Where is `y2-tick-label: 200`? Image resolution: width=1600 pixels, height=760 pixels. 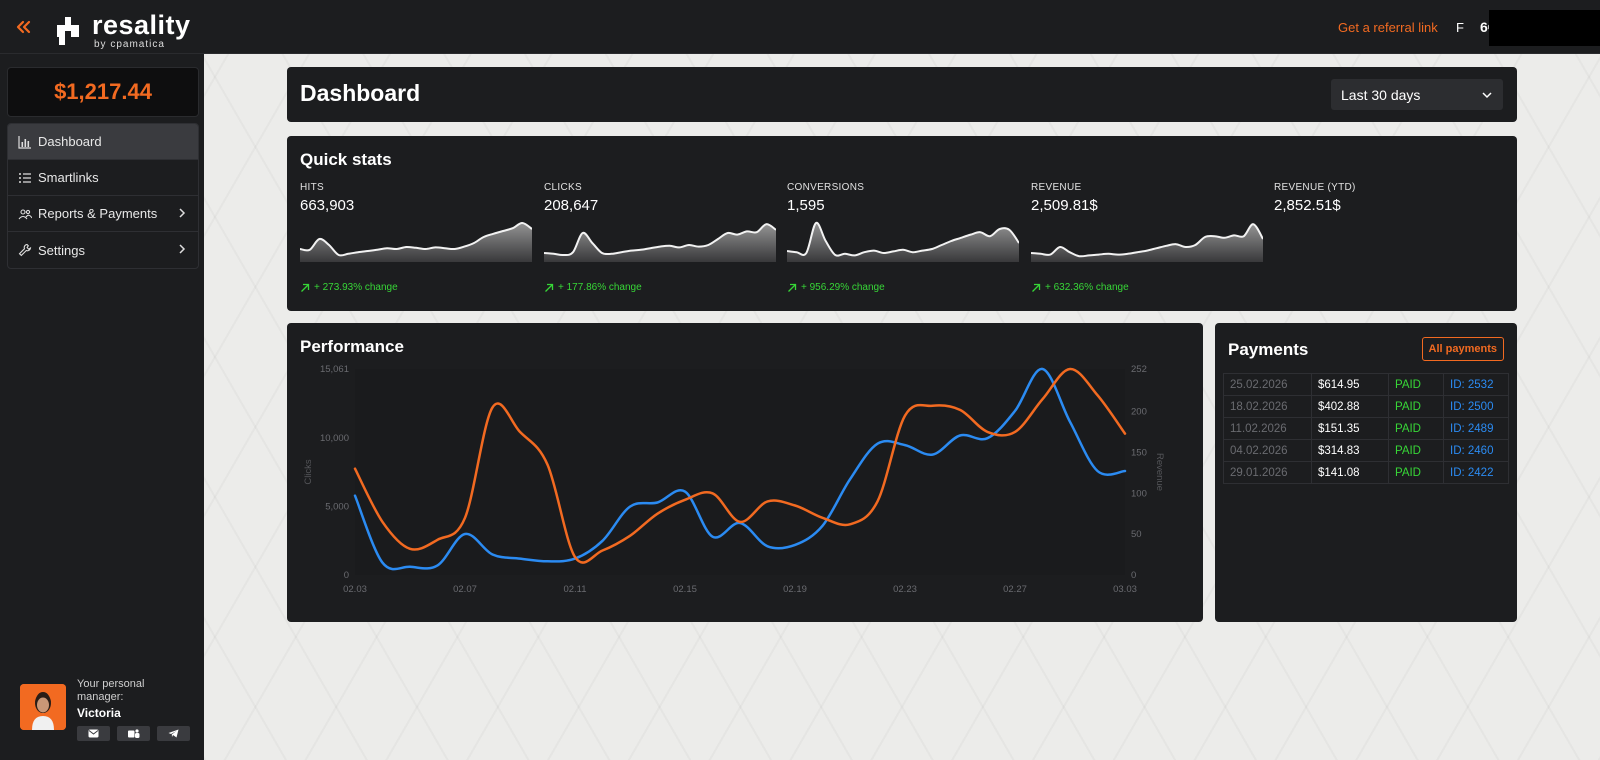
y2-tick-label: 200 is located at coordinates (1139, 412).